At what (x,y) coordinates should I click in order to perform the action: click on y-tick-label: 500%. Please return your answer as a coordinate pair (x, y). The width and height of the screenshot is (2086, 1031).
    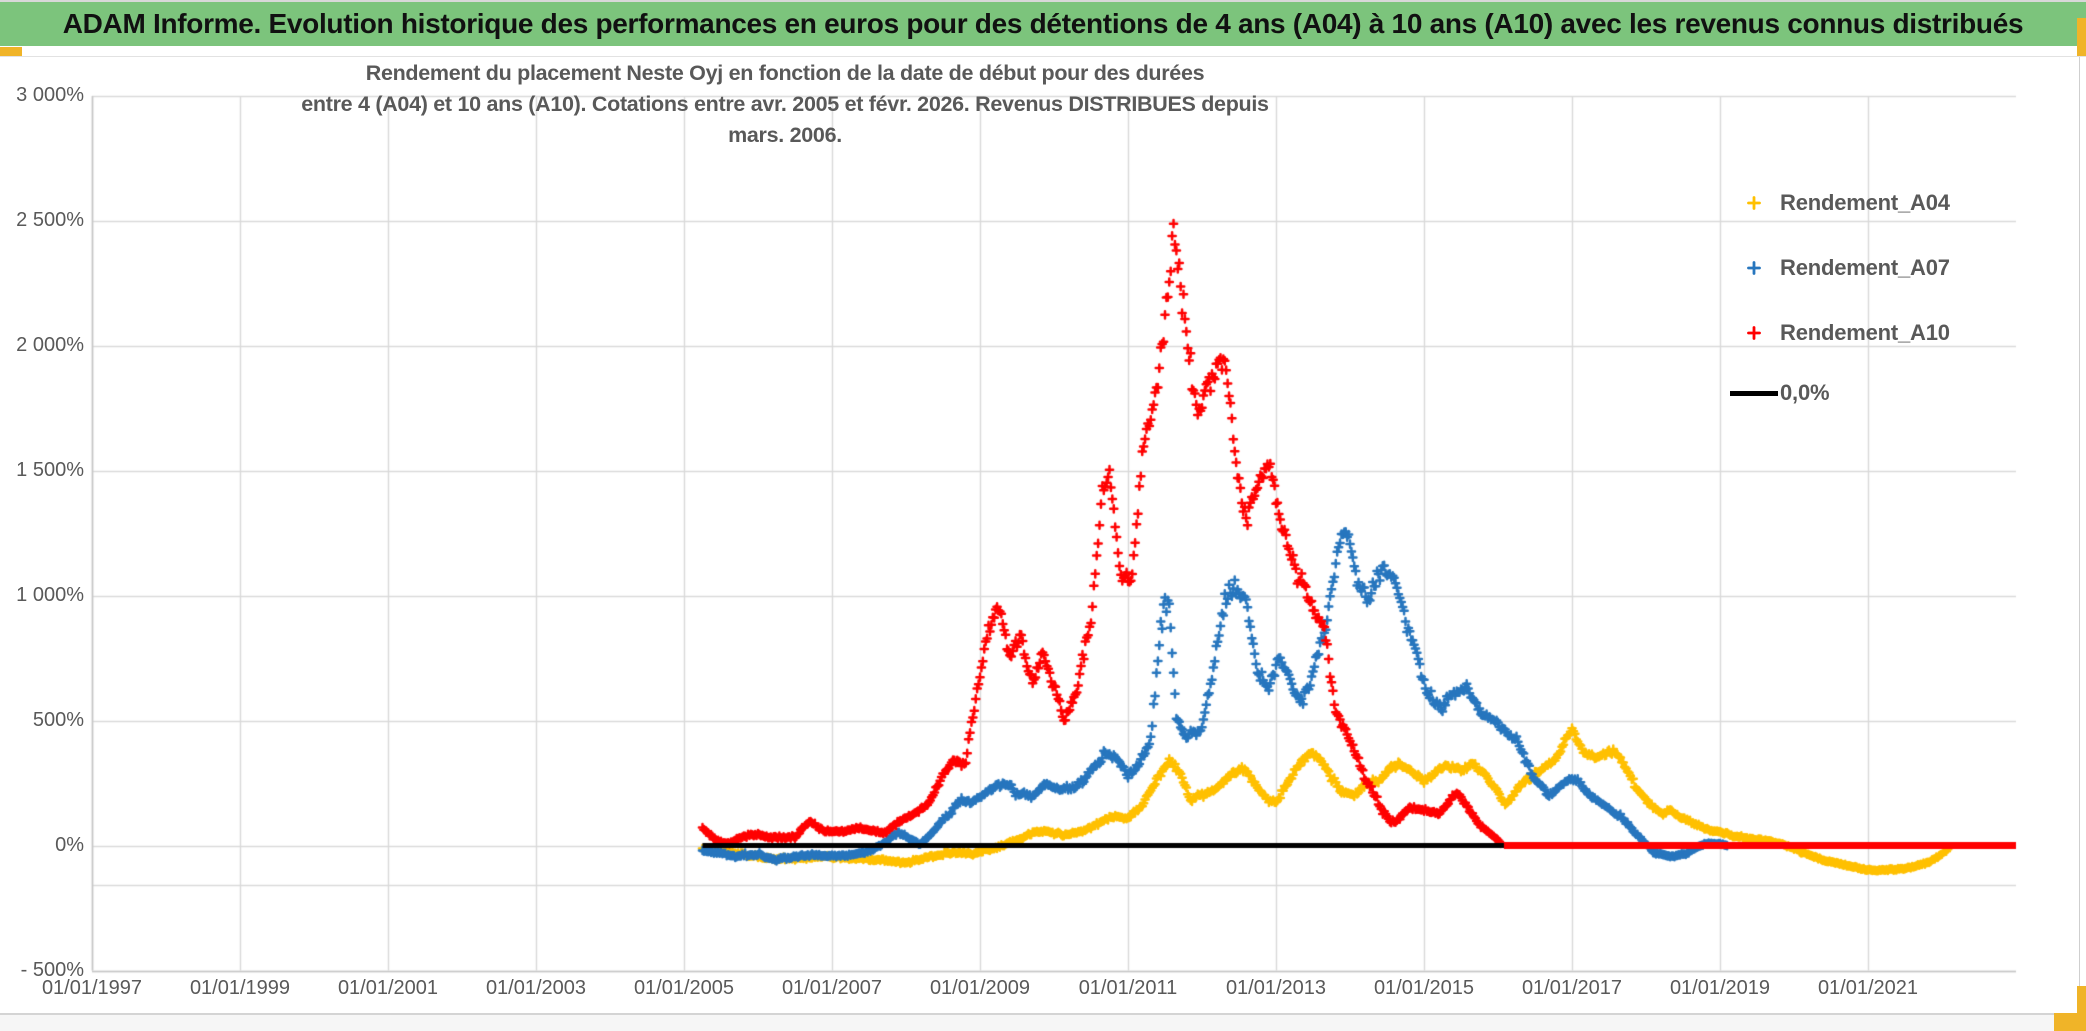
    Looking at the image, I should click on (58, 719).